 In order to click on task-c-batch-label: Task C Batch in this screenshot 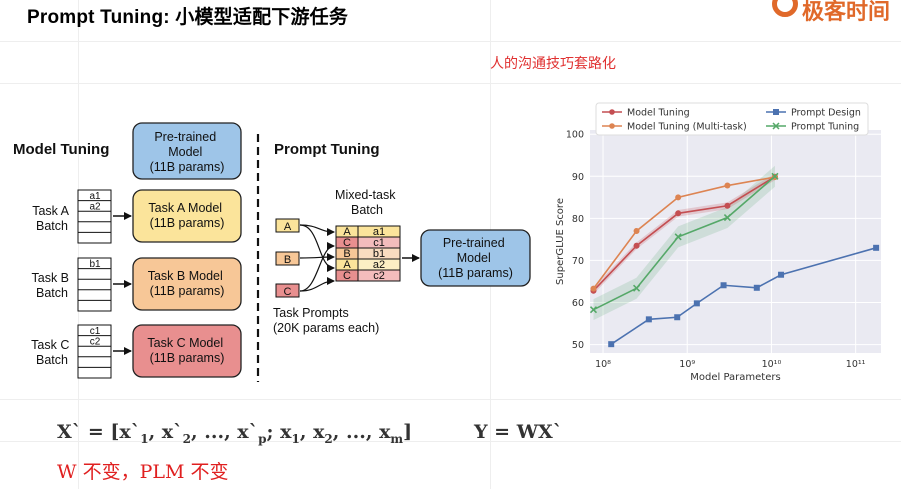, I will do `click(52, 352)`.